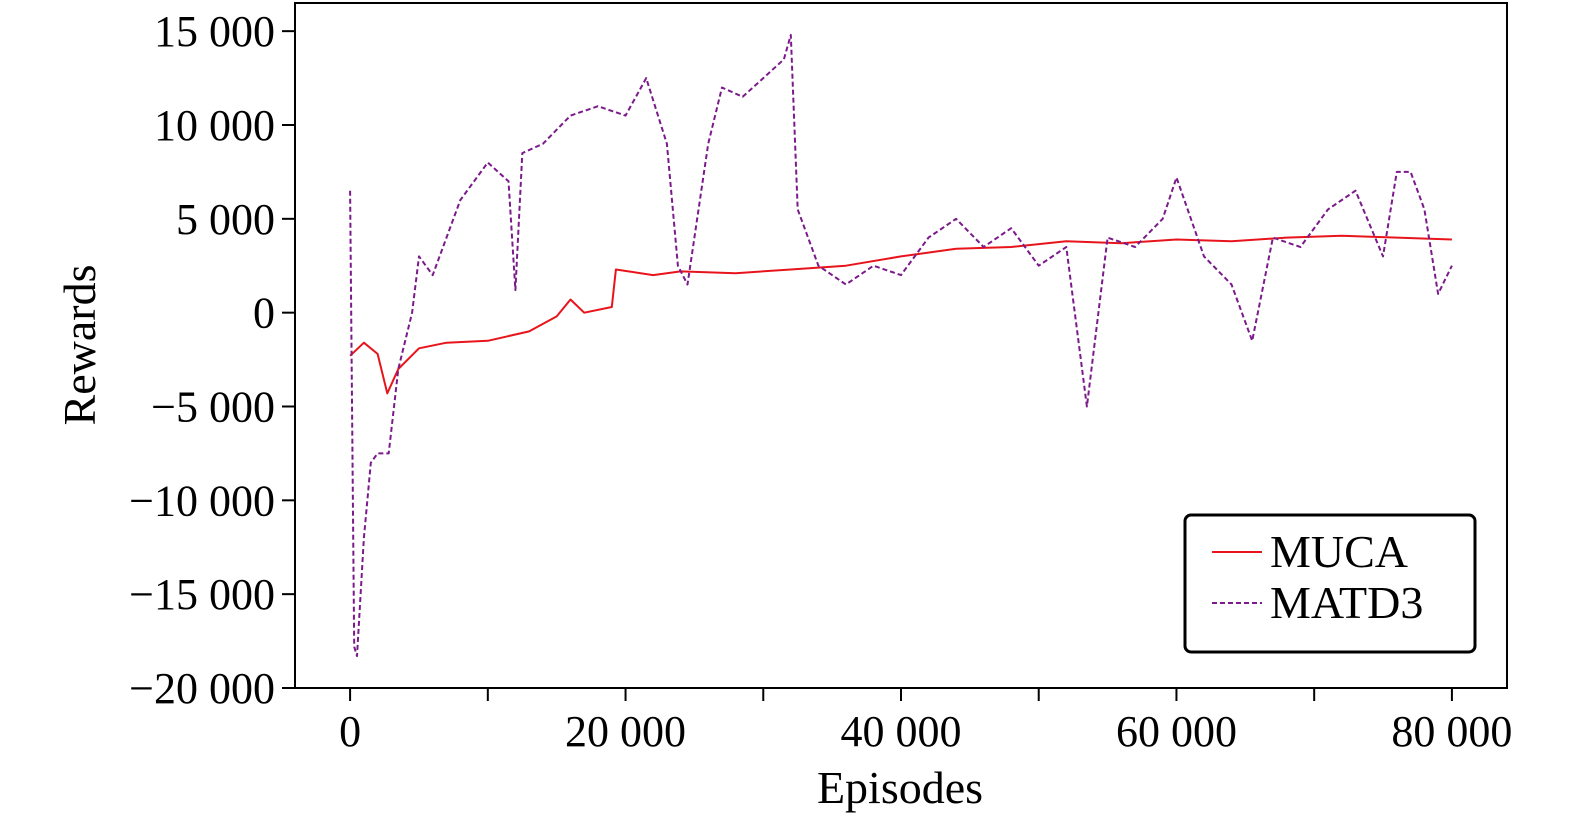  Describe the element at coordinates (214, 31) in the screenshot. I see `y-tick-label: 15 000` at that location.